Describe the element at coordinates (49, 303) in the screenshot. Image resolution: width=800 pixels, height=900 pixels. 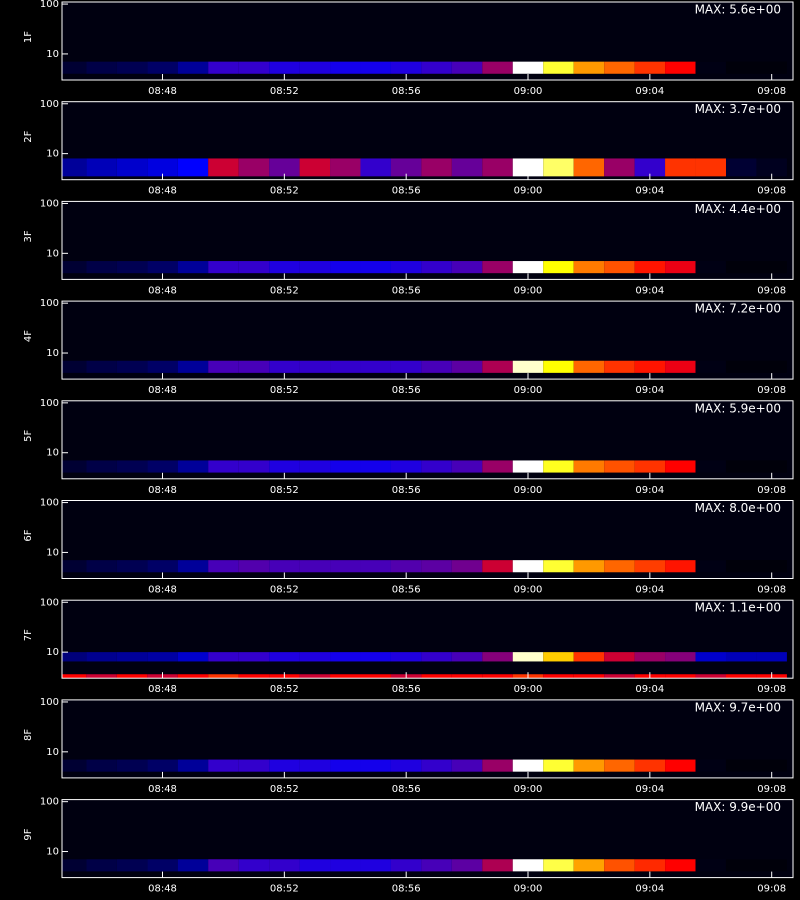
I see `y-tick-label: 100` at that location.